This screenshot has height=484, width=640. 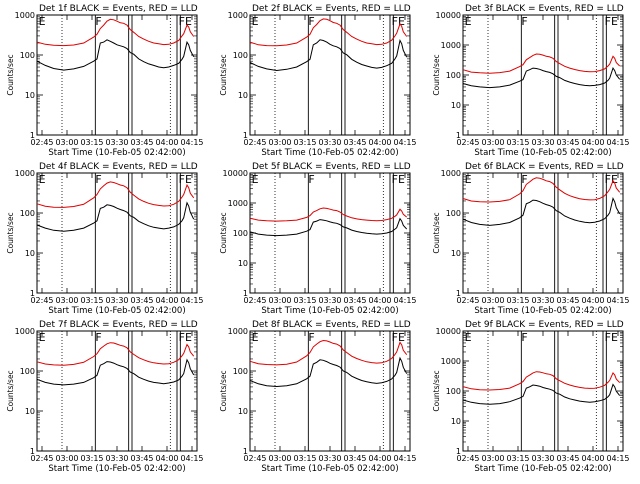 I want to click on chart-title: Det 6f BLACK = Events, RED = LLD, so click(x=544, y=167).